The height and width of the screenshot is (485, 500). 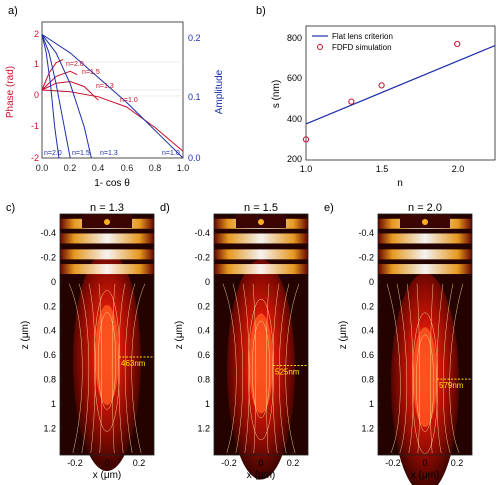 What do you see at coordinates (194, 97) in the screenshot?
I see `a-right-tick: 0.1` at bounding box center [194, 97].